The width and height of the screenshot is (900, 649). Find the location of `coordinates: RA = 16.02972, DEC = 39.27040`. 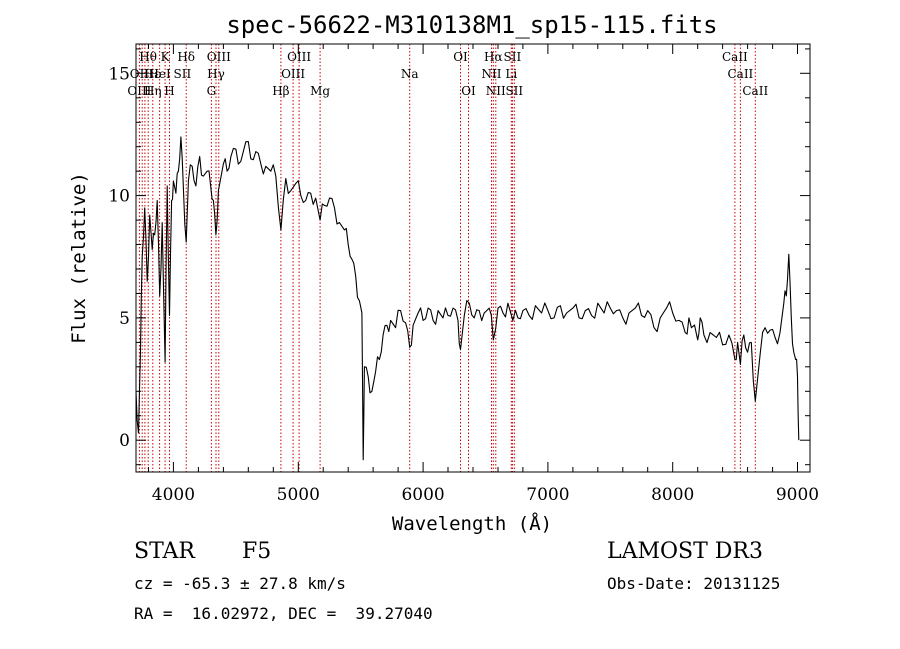

coordinates: RA = 16.02972, DEC = 39.27040 is located at coordinates (283, 613).